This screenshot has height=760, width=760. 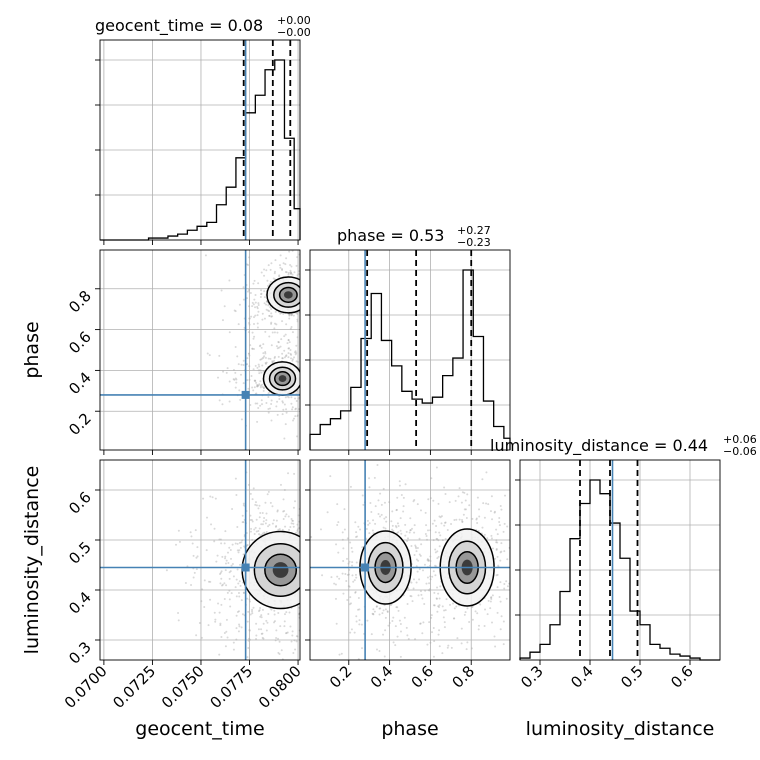 I want to click on title-geocent-time-minus: −0.00, so click(x=294, y=32).